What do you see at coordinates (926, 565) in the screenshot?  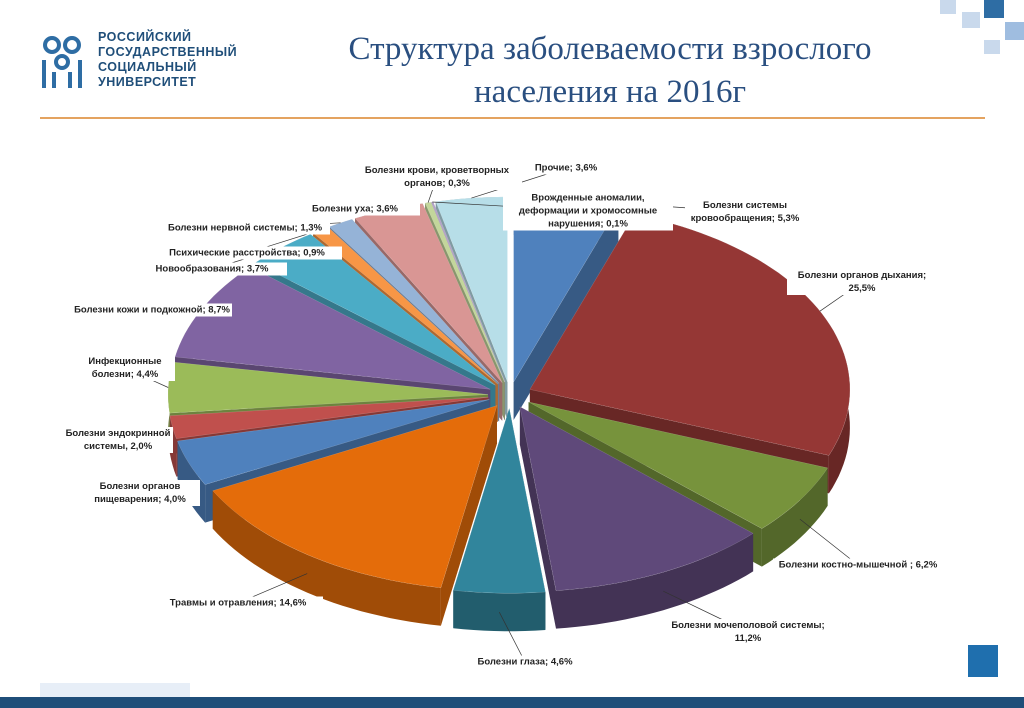 I see `value-label: 6,2%` at bounding box center [926, 565].